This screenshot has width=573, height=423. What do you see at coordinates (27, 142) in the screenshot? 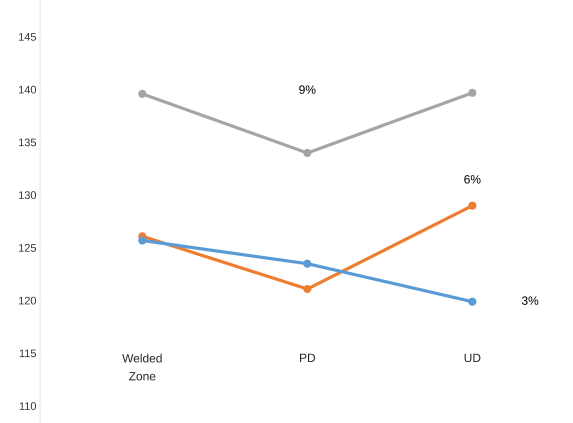
I see `y-tick-label: 135` at bounding box center [27, 142].